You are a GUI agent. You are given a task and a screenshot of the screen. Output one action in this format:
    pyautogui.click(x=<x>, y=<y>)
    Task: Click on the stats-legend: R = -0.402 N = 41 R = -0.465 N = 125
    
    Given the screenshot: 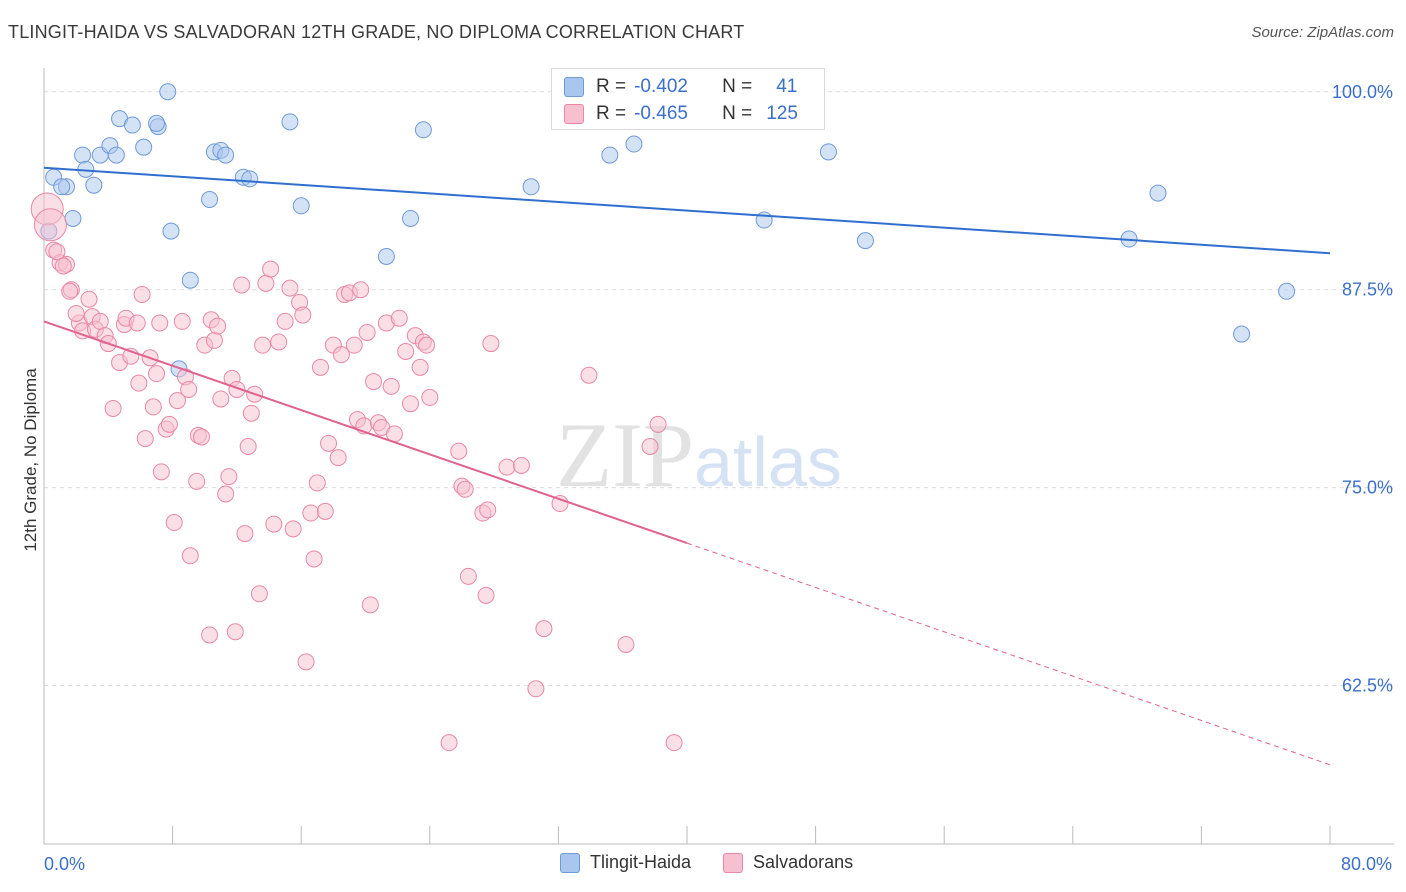 What is the action you would take?
    pyautogui.click(x=688, y=99)
    